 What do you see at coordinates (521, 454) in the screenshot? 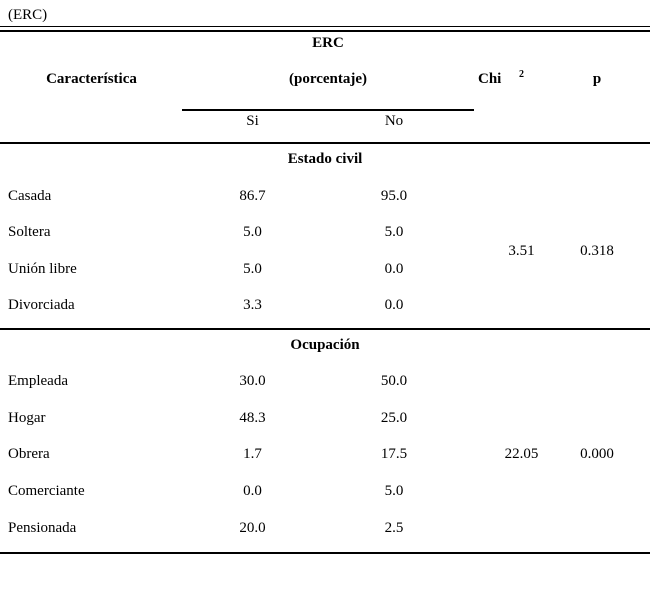
I see `chi-squared-value: 22.05` at bounding box center [521, 454].